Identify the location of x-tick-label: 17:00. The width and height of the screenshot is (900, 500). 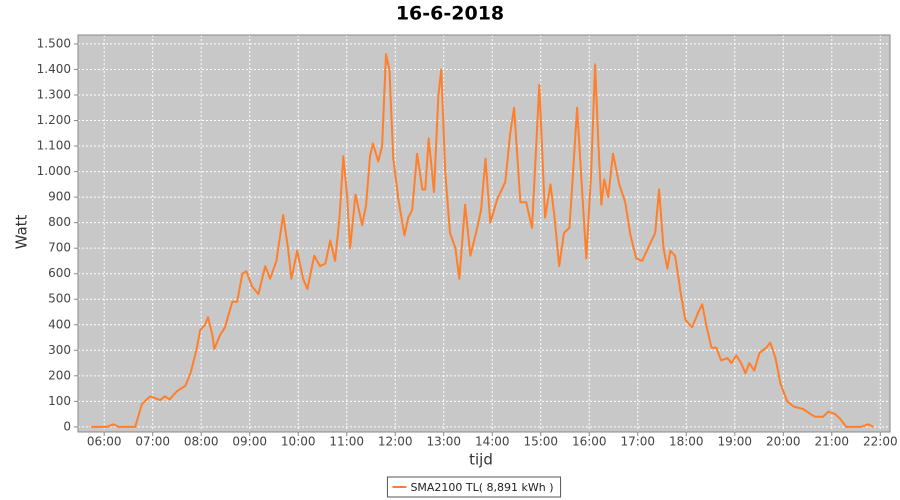
(637, 442).